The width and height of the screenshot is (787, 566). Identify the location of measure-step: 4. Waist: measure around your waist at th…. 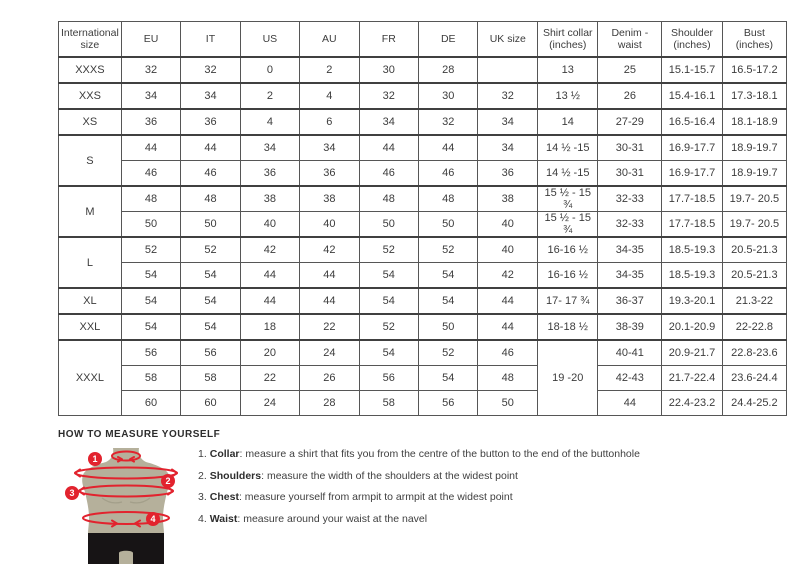
(313, 518).